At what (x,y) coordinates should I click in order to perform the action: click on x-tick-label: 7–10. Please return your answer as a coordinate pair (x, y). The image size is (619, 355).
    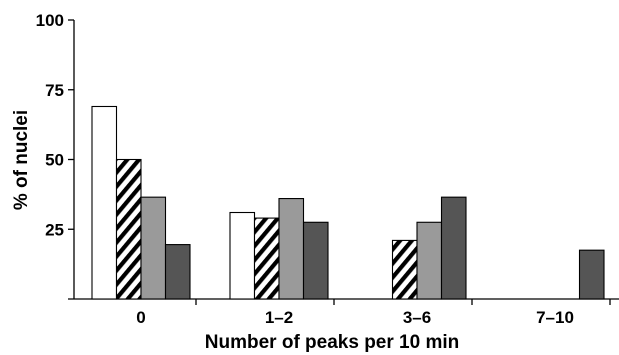
    Looking at the image, I should click on (555, 317).